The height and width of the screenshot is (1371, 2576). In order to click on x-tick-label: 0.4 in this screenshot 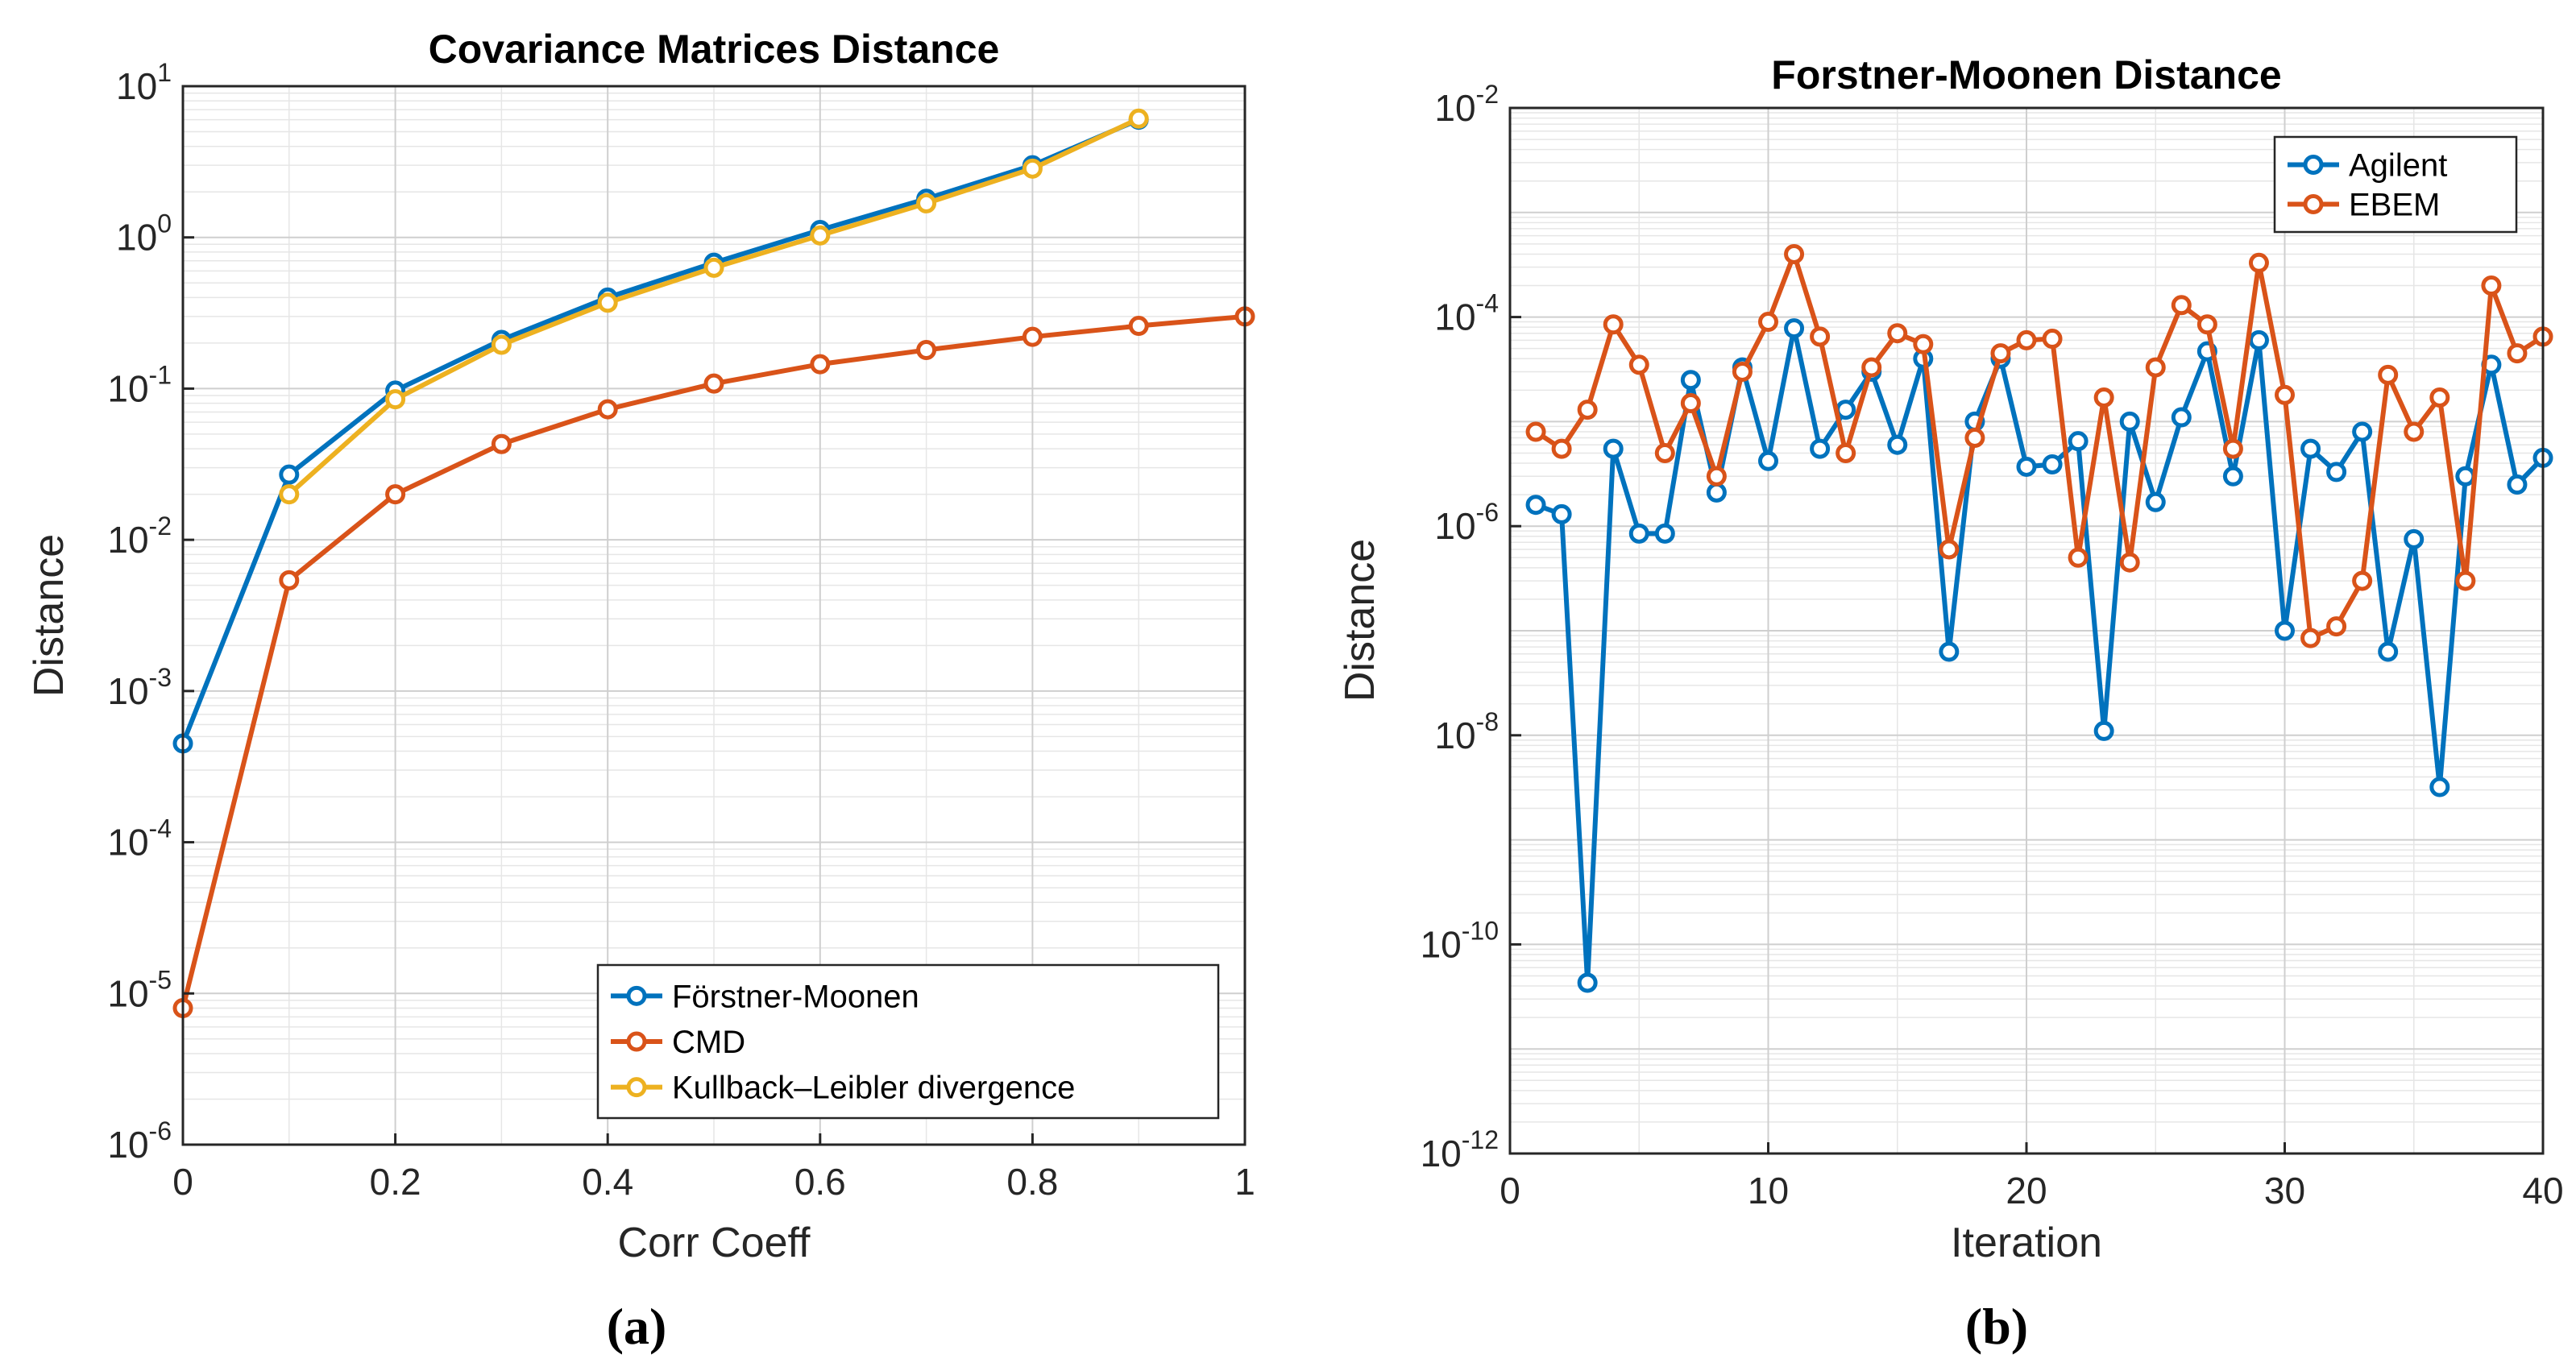, I will do `click(607, 1182)`.